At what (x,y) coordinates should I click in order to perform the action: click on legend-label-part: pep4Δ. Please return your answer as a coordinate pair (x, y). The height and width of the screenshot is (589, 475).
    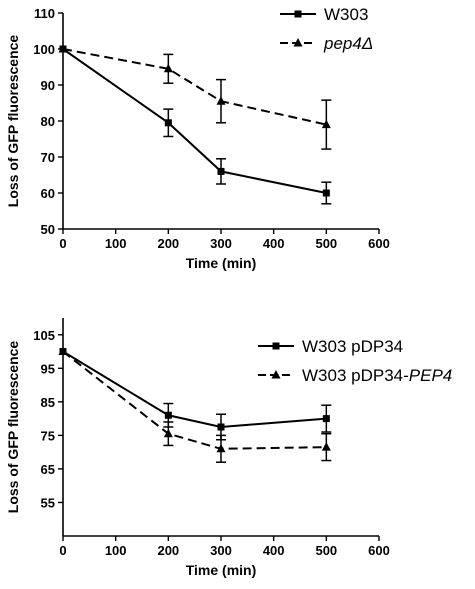
    Looking at the image, I should click on (348, 43).